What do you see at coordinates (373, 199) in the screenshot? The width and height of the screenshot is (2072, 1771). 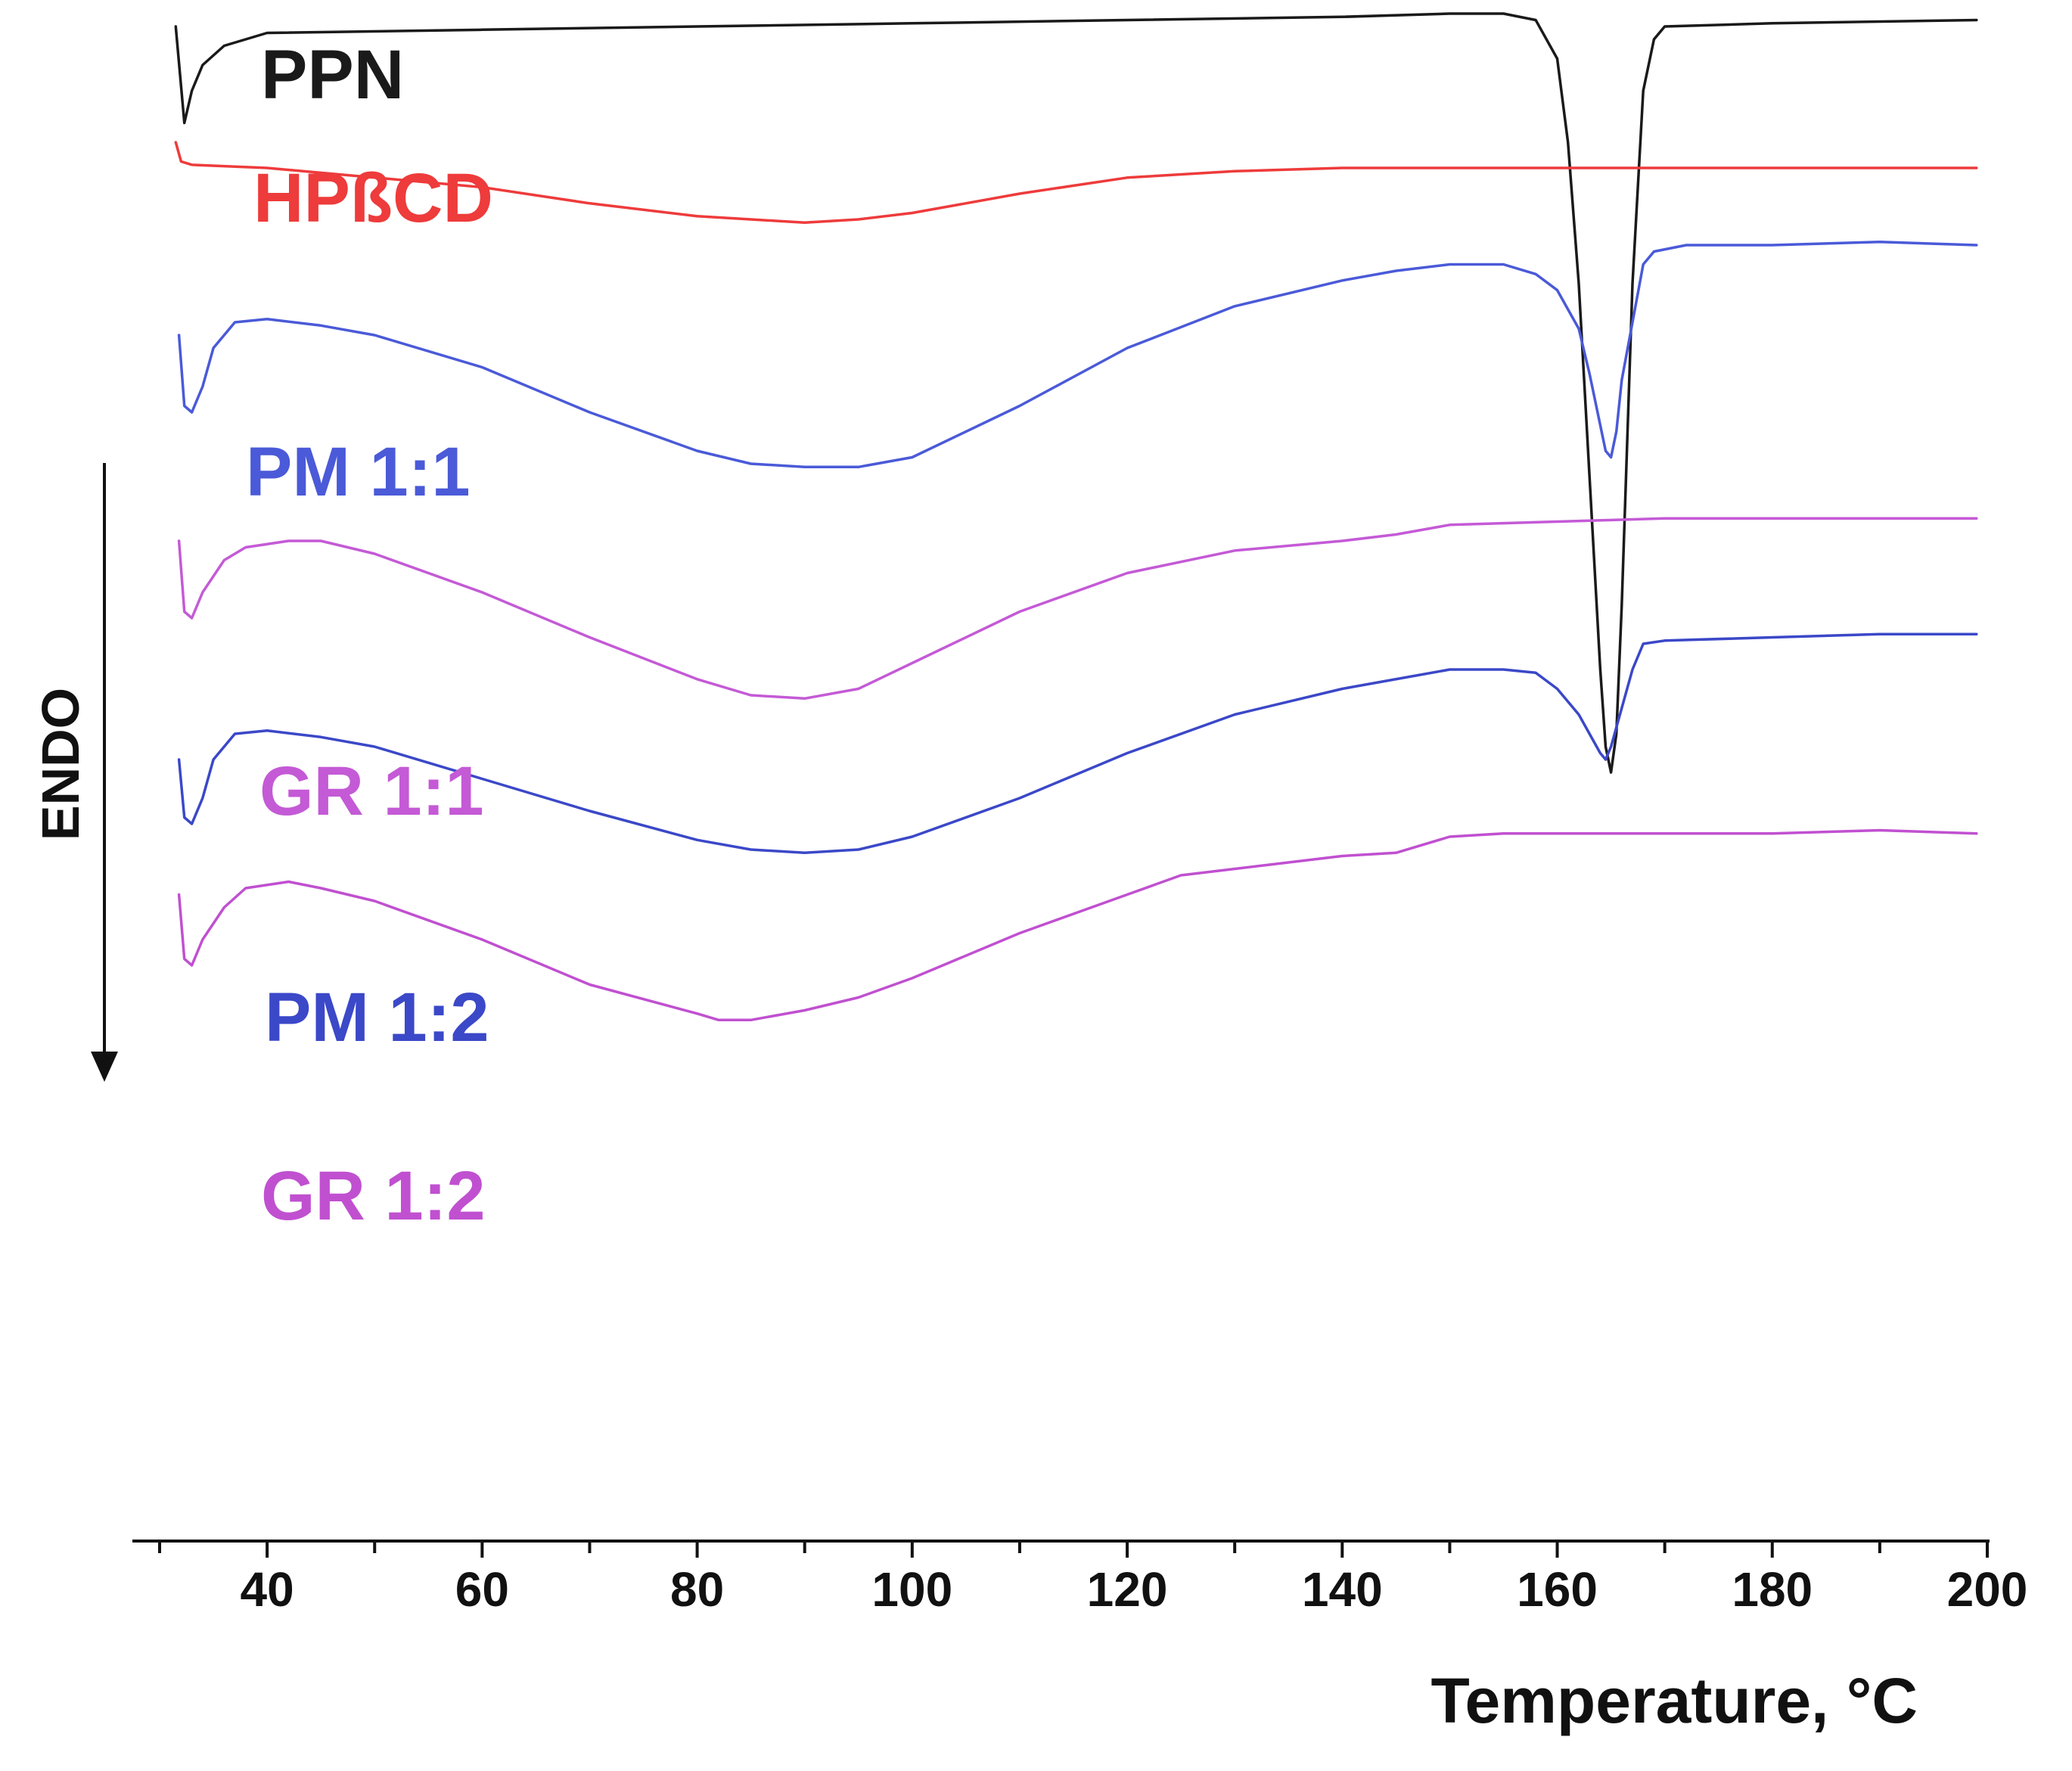 I see `series-label-hpbcd: HPßCD` at bounding box center [373, 199].